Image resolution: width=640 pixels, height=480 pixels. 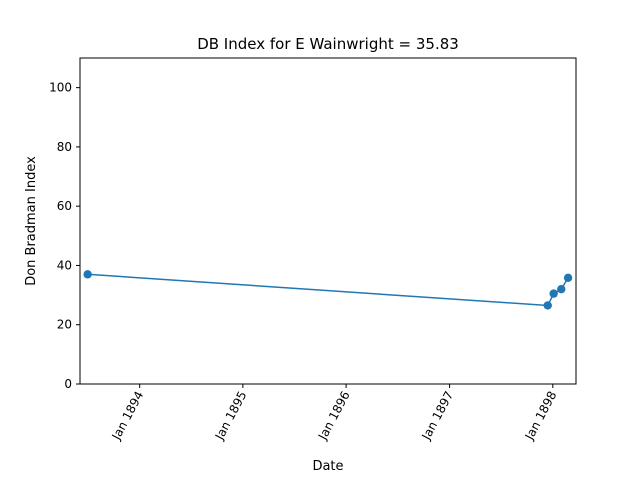 I want to click on y-tick-label: 60, so click(x=64, y=206).